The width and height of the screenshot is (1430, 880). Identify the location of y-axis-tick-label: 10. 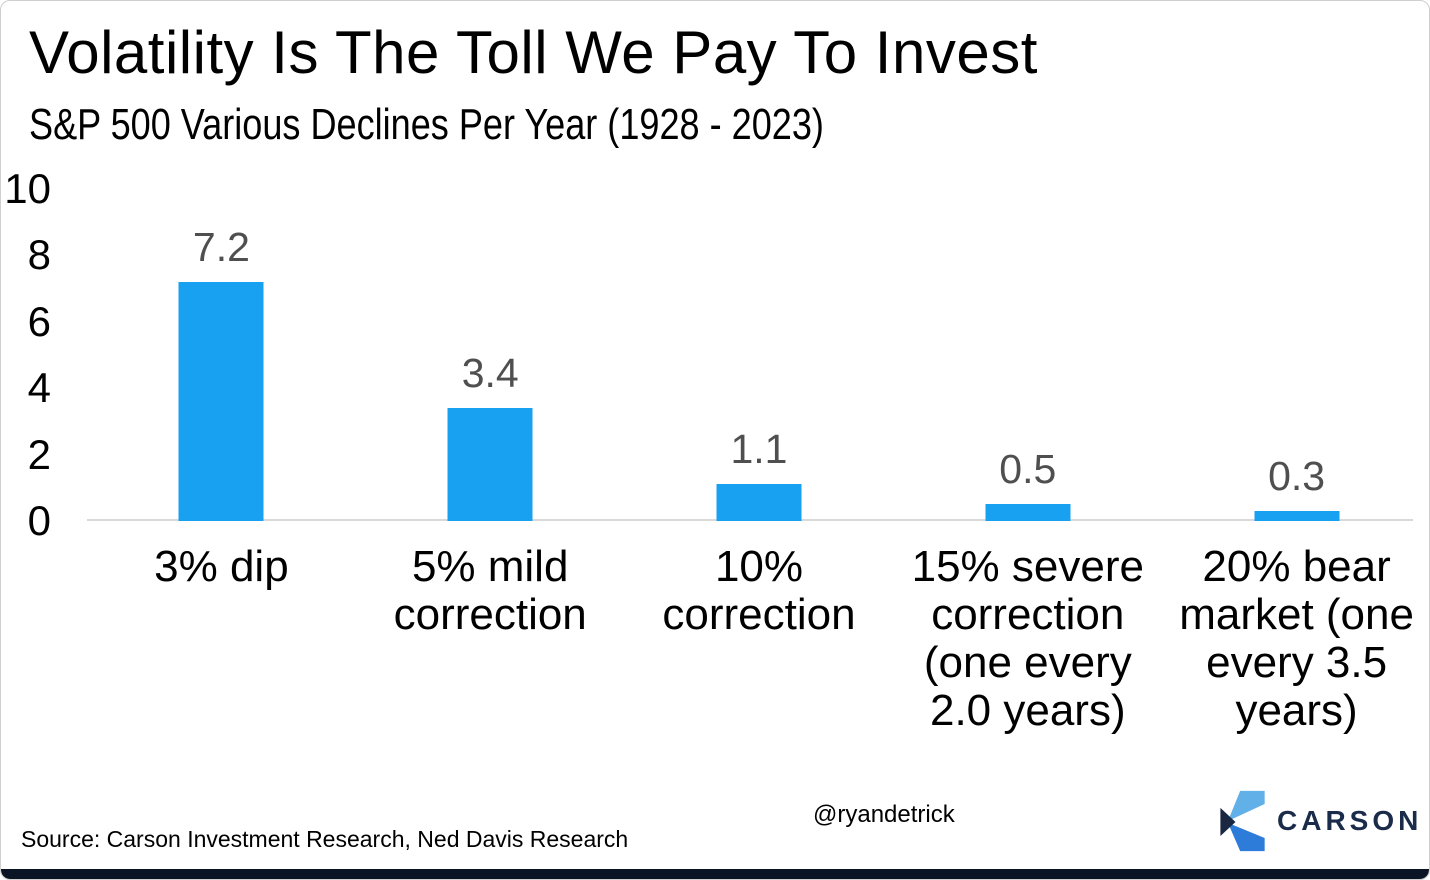
(27, 188).